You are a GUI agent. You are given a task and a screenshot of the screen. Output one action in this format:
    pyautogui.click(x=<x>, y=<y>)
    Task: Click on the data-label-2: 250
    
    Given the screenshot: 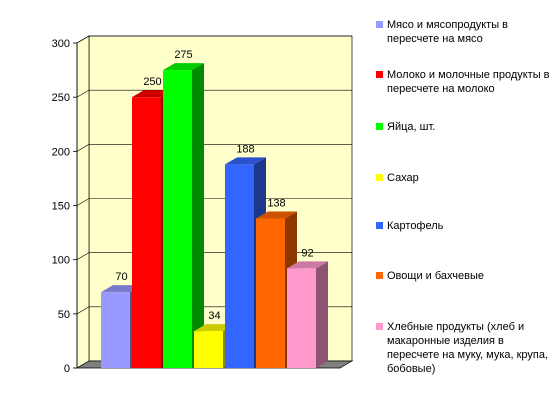 What is the action you would take?
    pyautogui.click(x=152, y=82)
    